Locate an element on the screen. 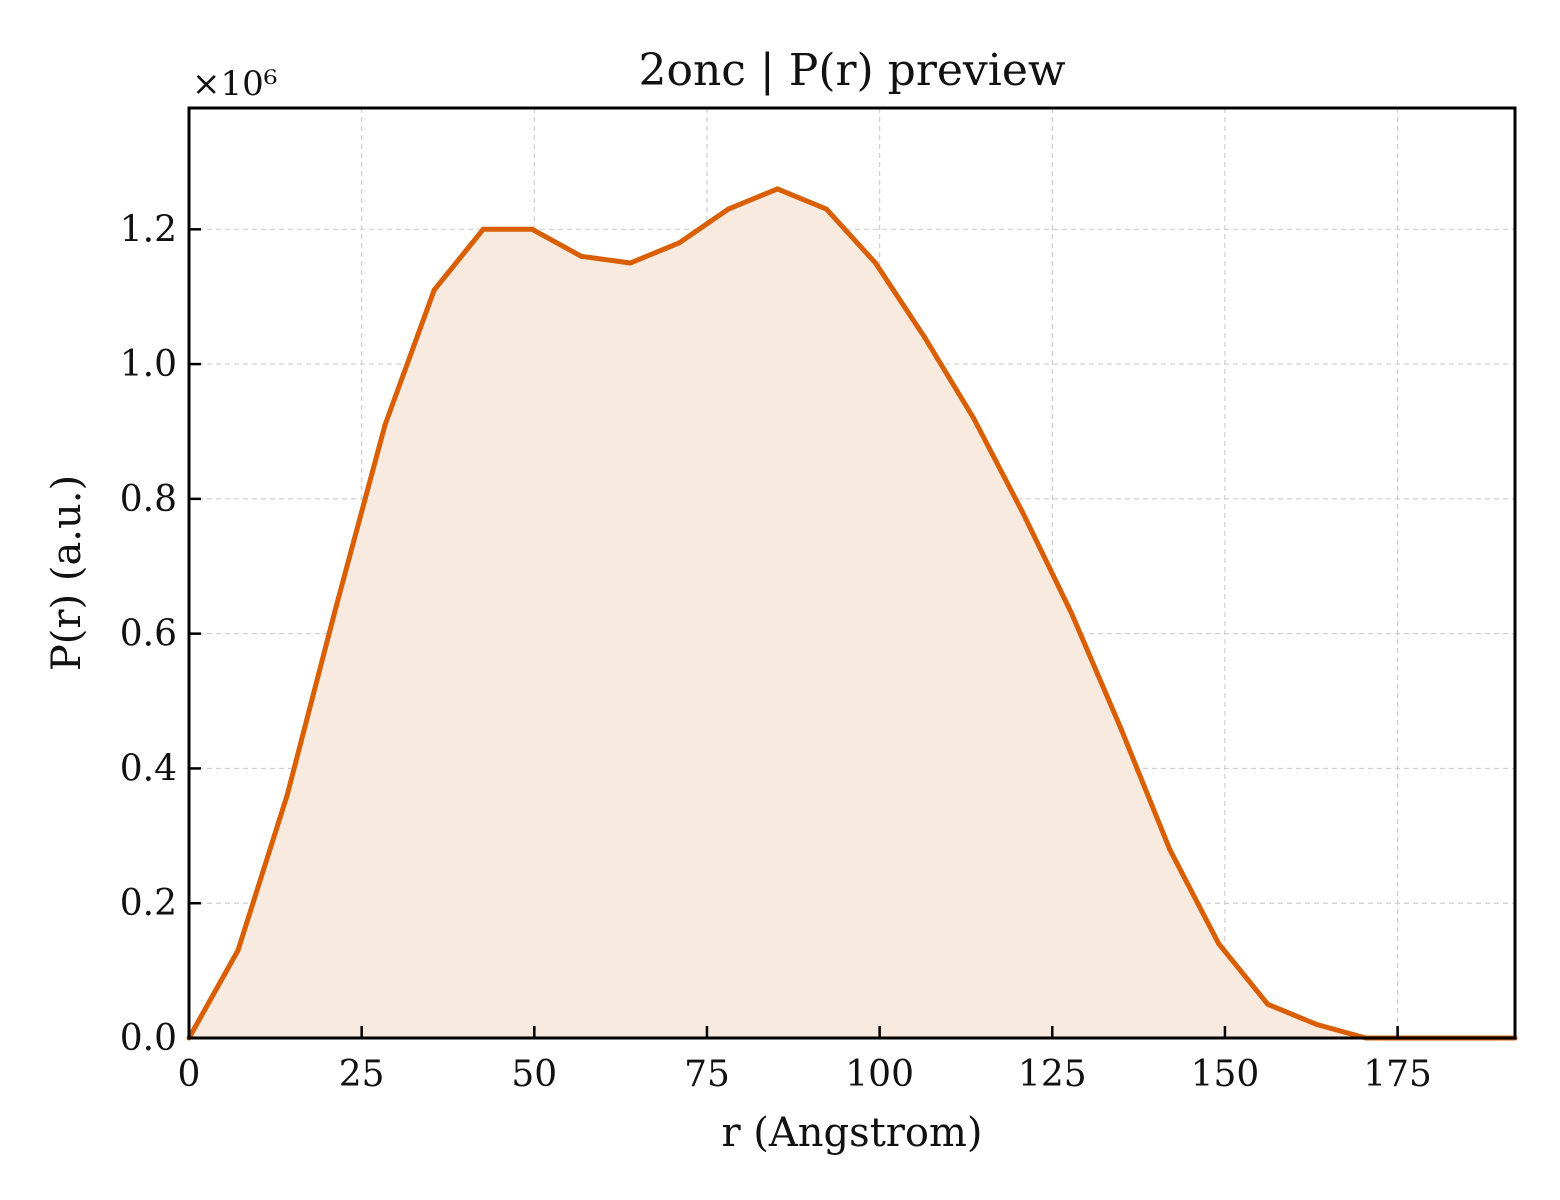 This screenshot has width=1560, height=1200. x-tick-label: 175 is located at coordinates (1397, 1074).